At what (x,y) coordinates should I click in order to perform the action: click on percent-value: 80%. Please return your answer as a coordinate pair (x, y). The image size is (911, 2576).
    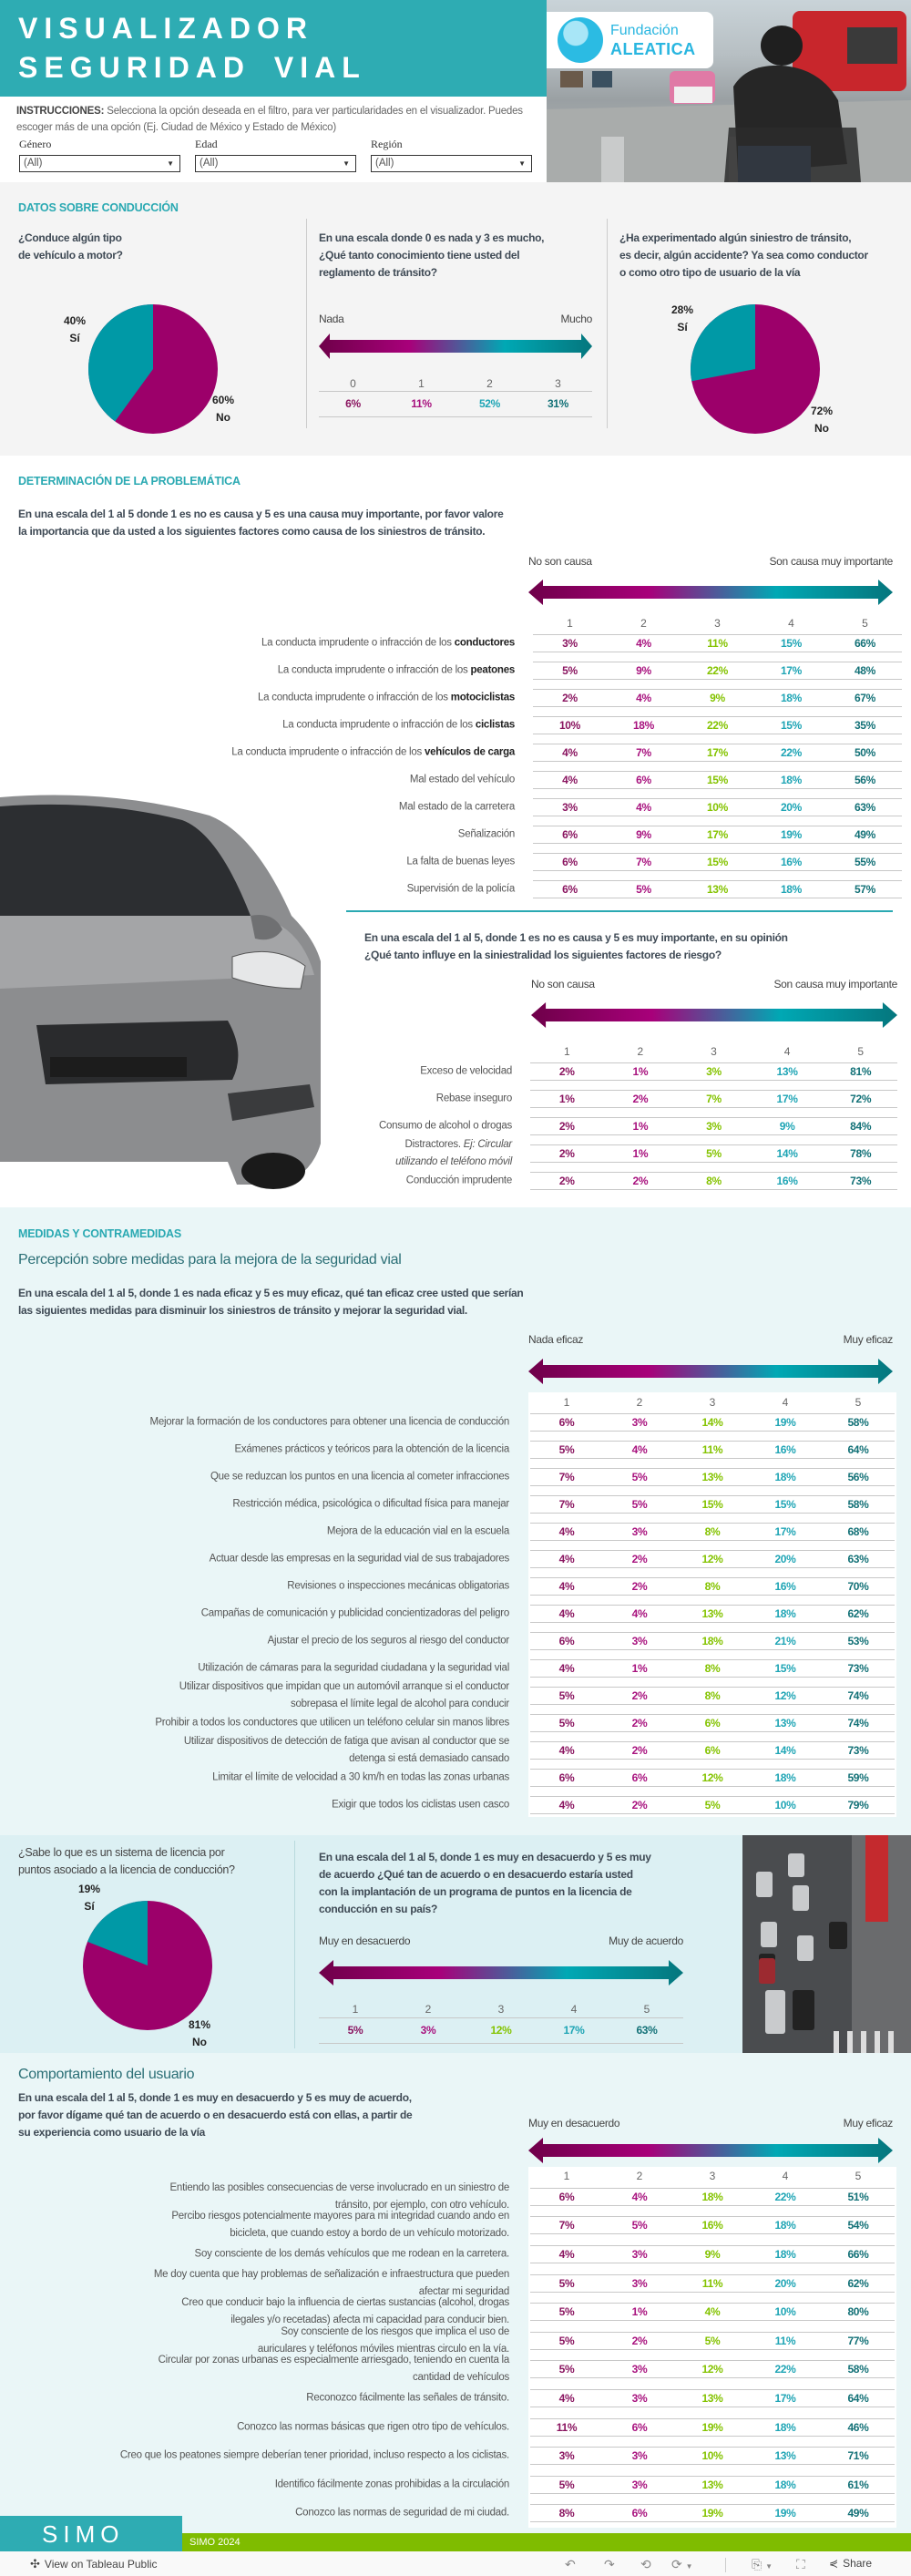
    Looking at the image, I should click on (858, 2312).